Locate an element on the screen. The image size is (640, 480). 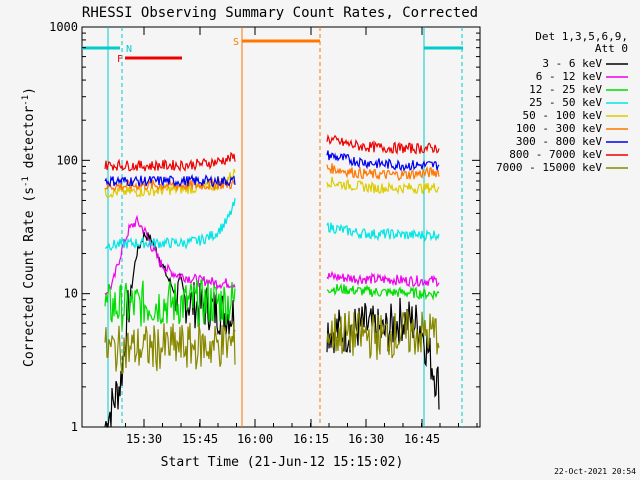
x-tick-label: 16:30 is located at coordinates (366, 439).